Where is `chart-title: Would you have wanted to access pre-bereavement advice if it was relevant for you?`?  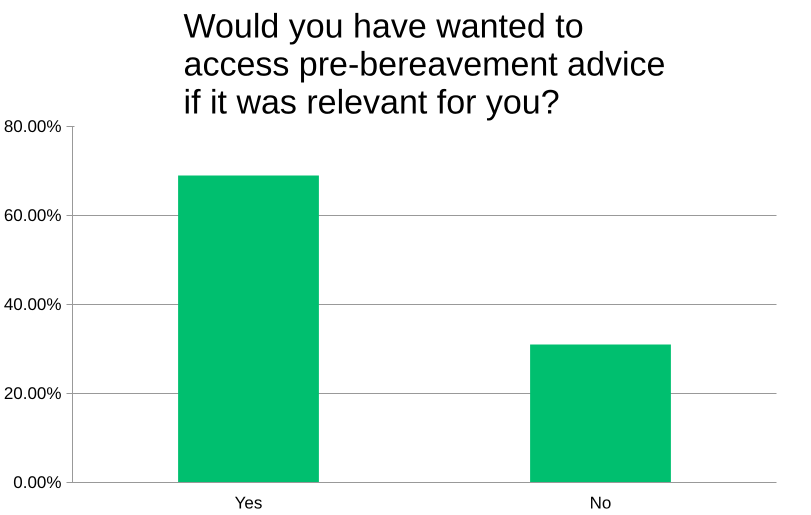 chart-title: Would you have wanted to access pre-bereavement advice if it was relevant for you? is located at coordinates (425, 65).